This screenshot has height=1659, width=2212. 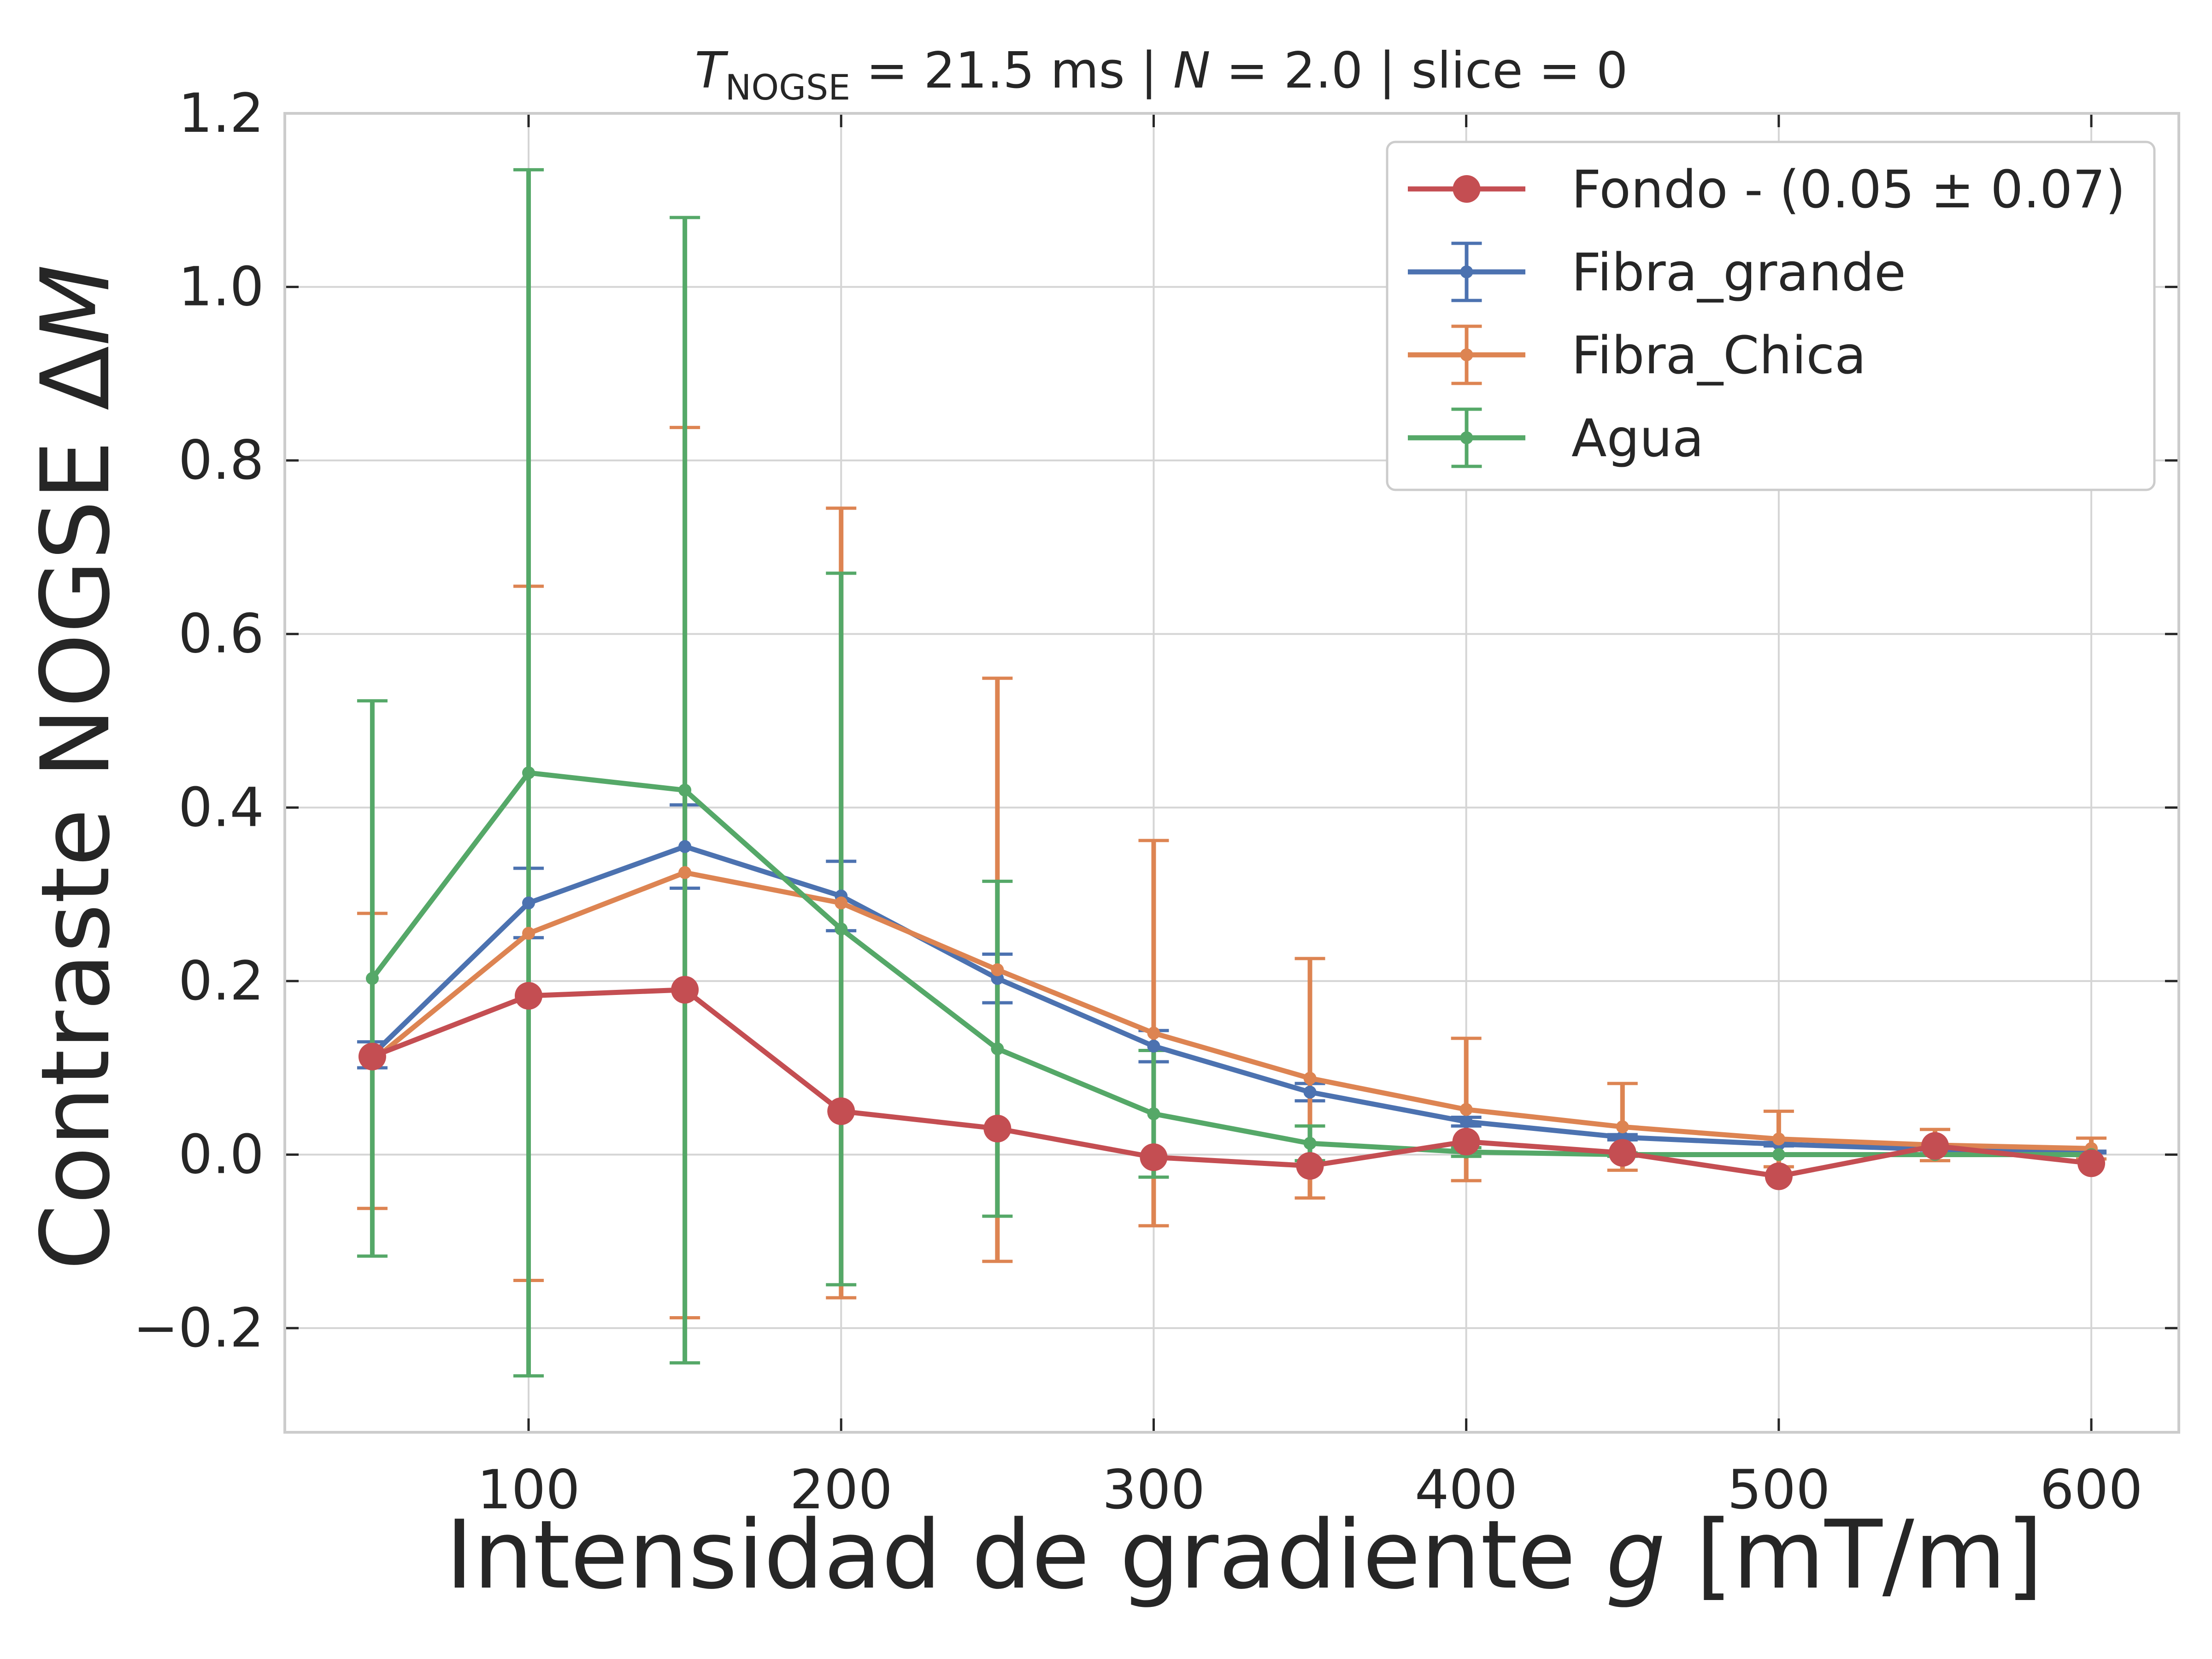 I want to click on legend-marker-agua, so click(x=1466, y=437).